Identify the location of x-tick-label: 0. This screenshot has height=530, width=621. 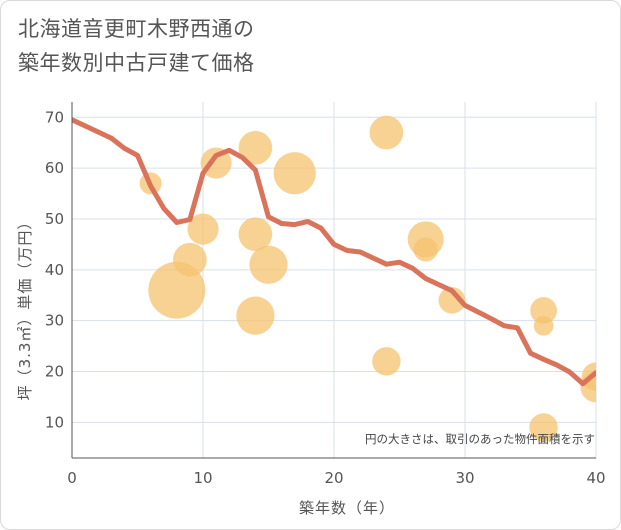
(72, 478).